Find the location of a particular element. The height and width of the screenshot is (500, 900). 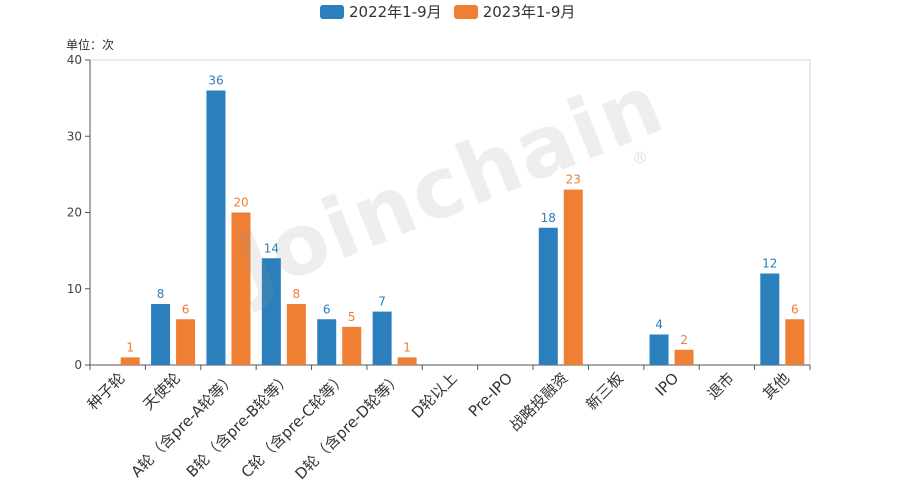

data-label-2022: 14 is located at coordinates (271, 248).